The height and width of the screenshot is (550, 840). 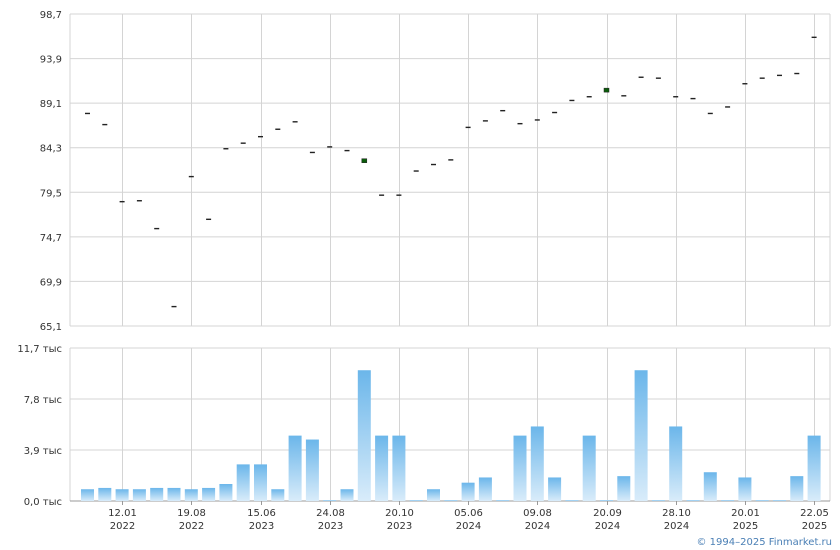 What do you see at coordinates (607, 513) in the screenshot?
I see `x-tick-date: 20.09` at bounding box center [607, 513].